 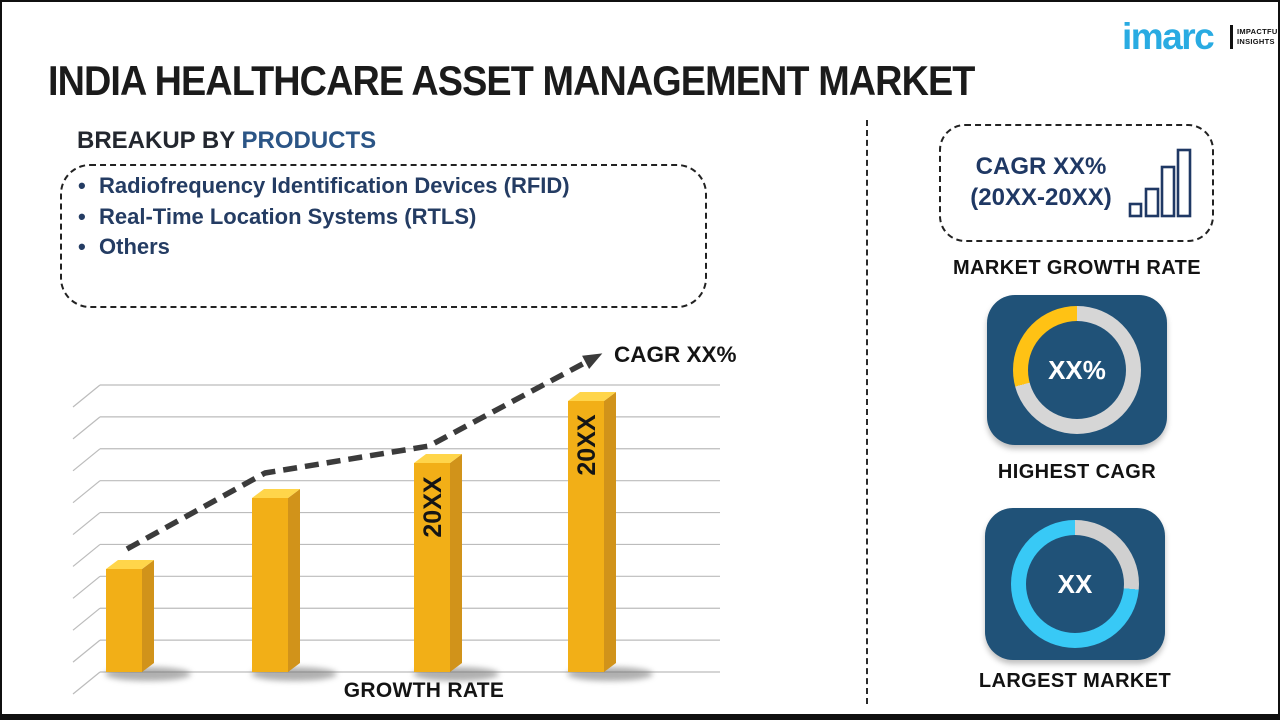 What do you see at coordinates (1168, 36) in the screenshot?
I see `imarc-brand-text: imarc` at bounding box center [1168, 36].